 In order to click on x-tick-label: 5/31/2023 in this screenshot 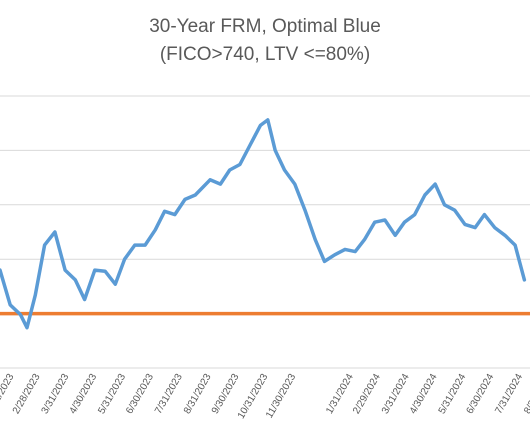, I will do `click(112, 394)`.